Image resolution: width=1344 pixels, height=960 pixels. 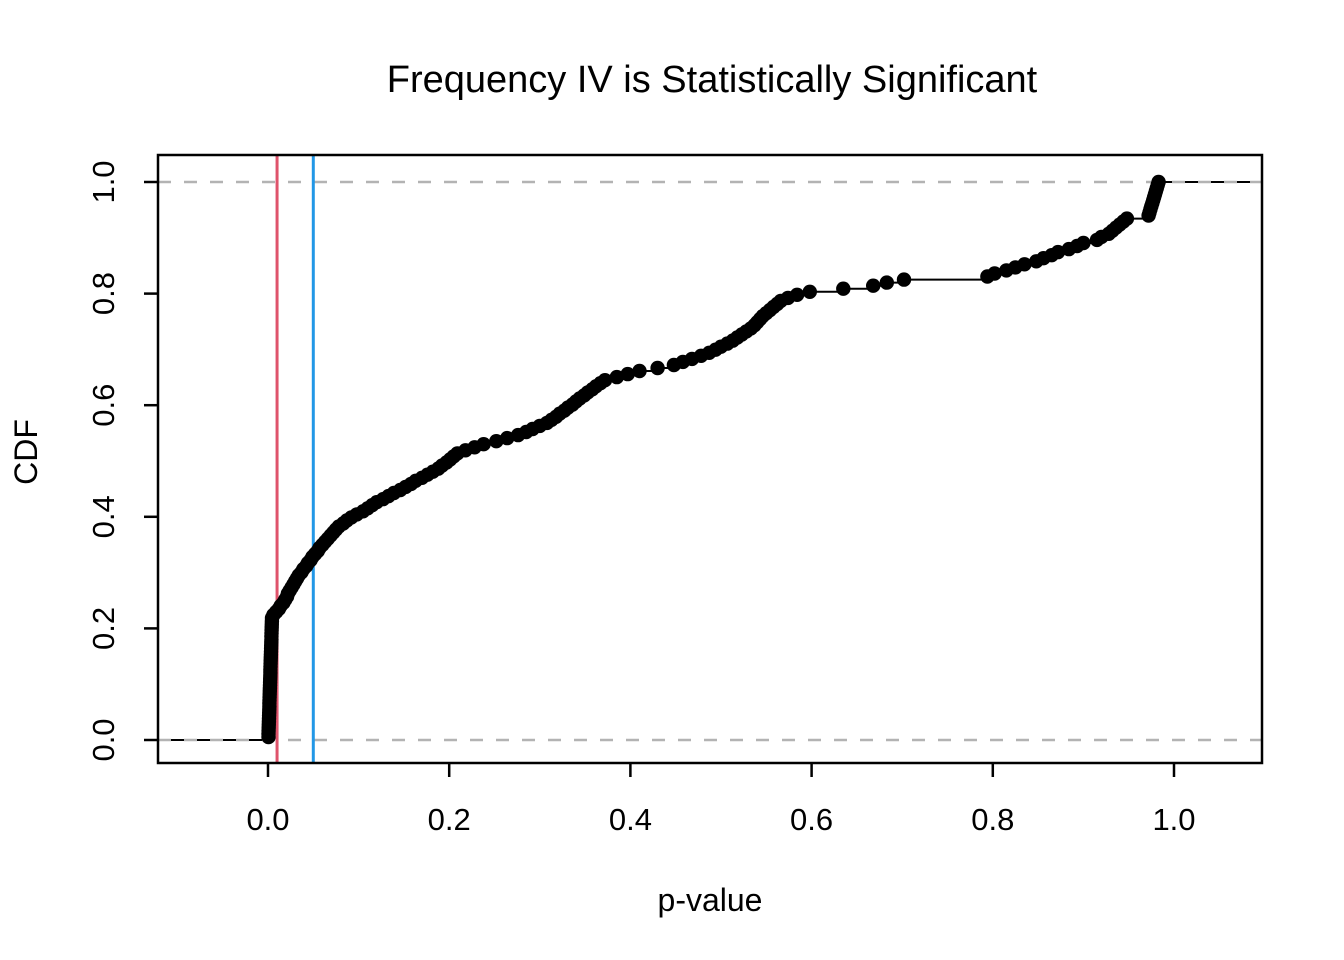 I want to click on x-tick-label: 1.0, so click(x=1173, y=819).